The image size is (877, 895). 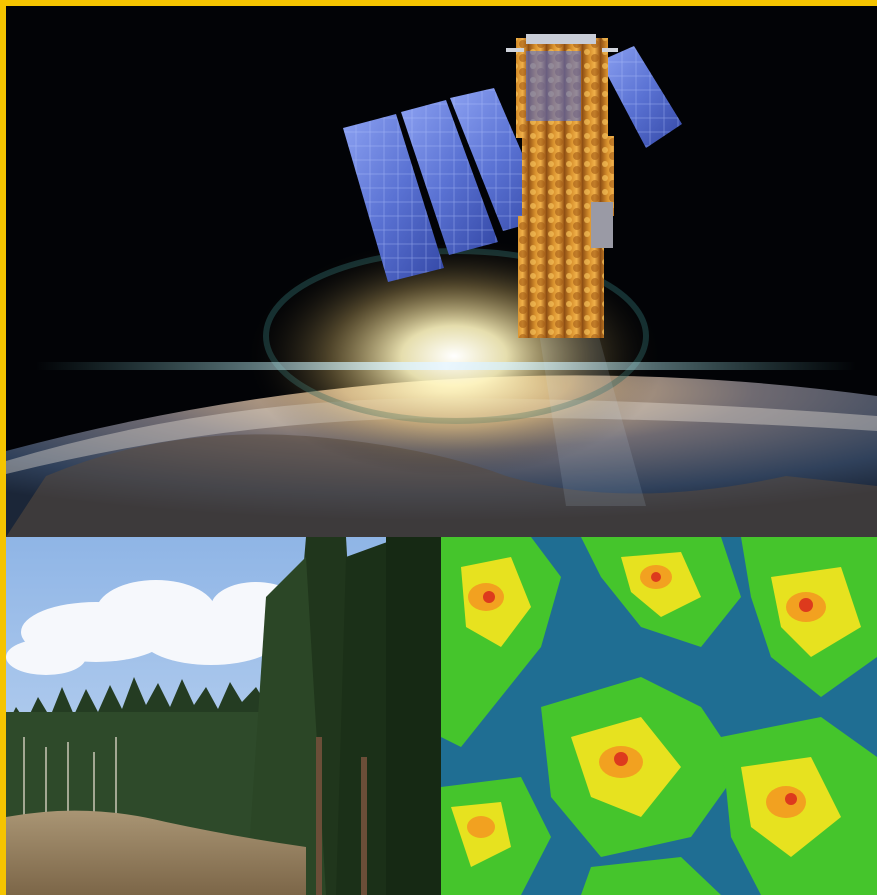 What do you see at coordinates (441, 485) in the screenshot?
I see `earth-landmass` at bounding box center [441, 485].